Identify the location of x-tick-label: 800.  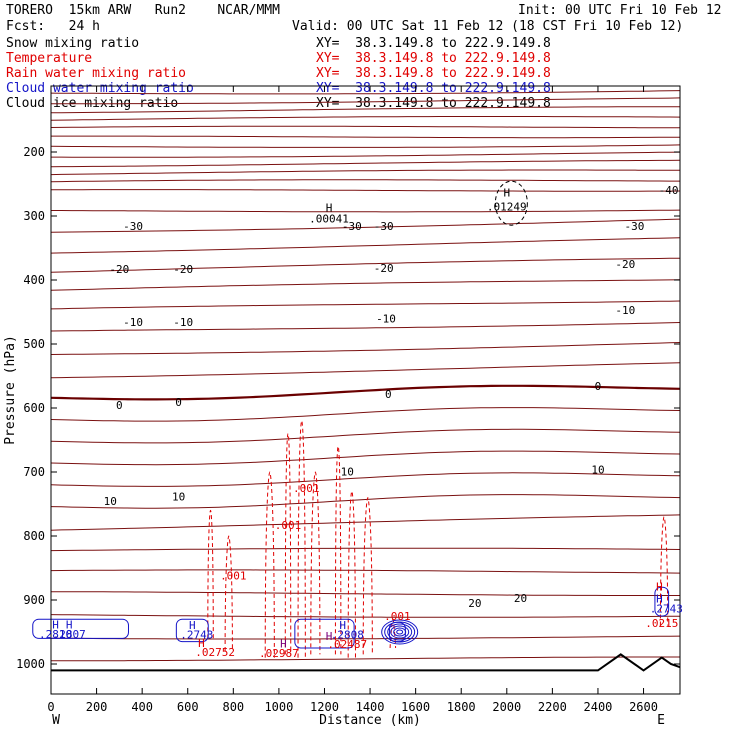
(233, 707).